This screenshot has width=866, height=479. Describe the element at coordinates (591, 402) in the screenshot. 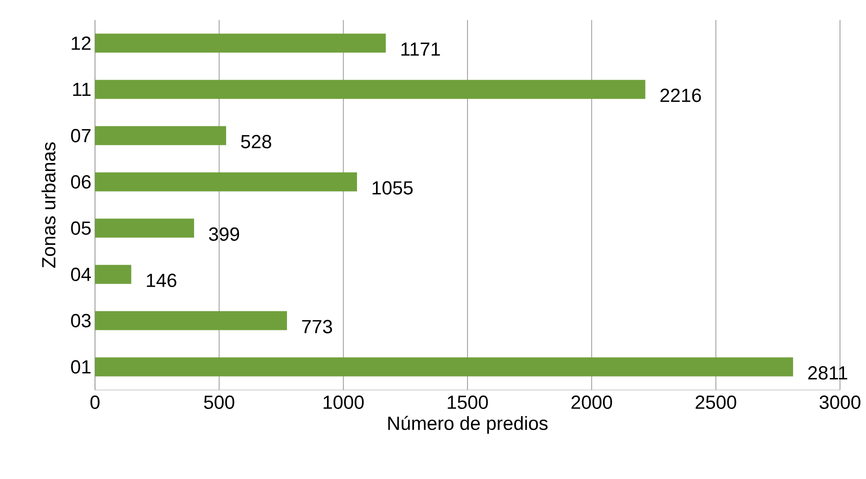

I see `x-tick-label: 2000` at that location.